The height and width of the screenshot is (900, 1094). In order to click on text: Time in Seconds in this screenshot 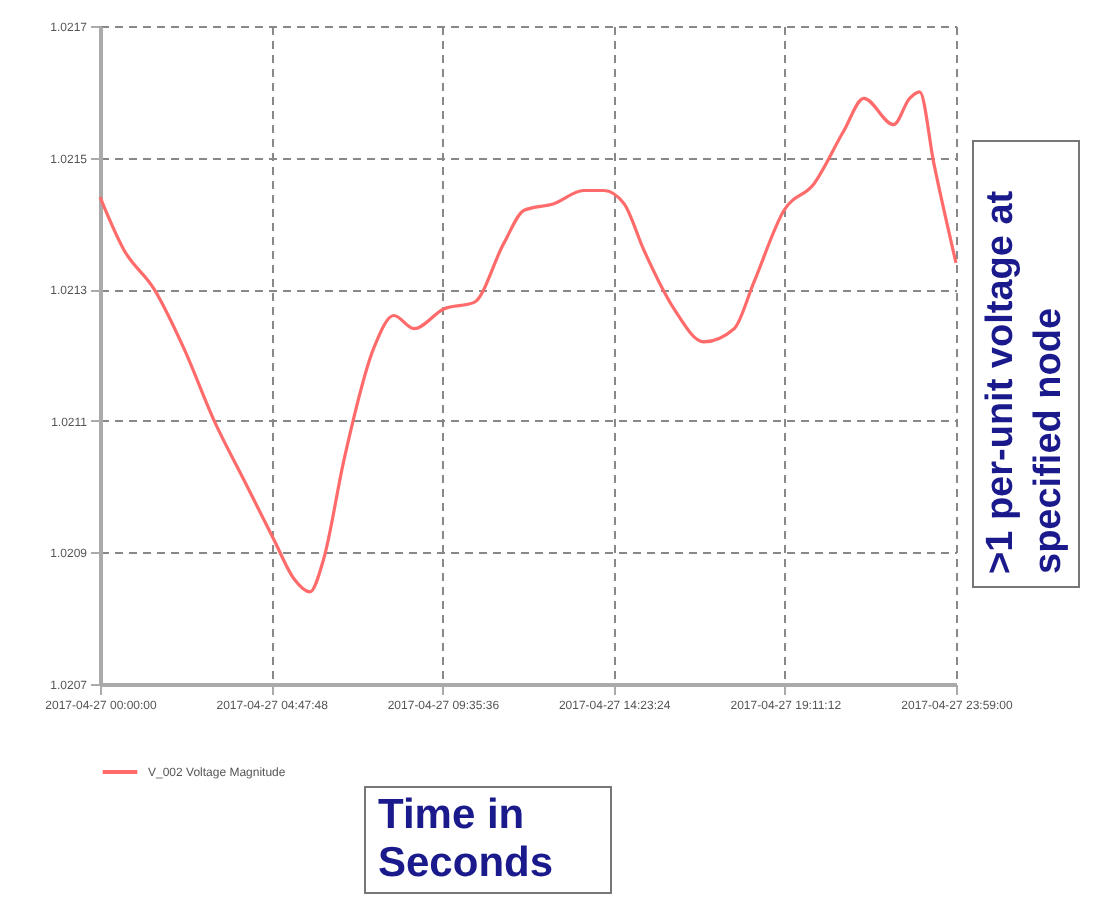, I will do `click(488, 840)`.